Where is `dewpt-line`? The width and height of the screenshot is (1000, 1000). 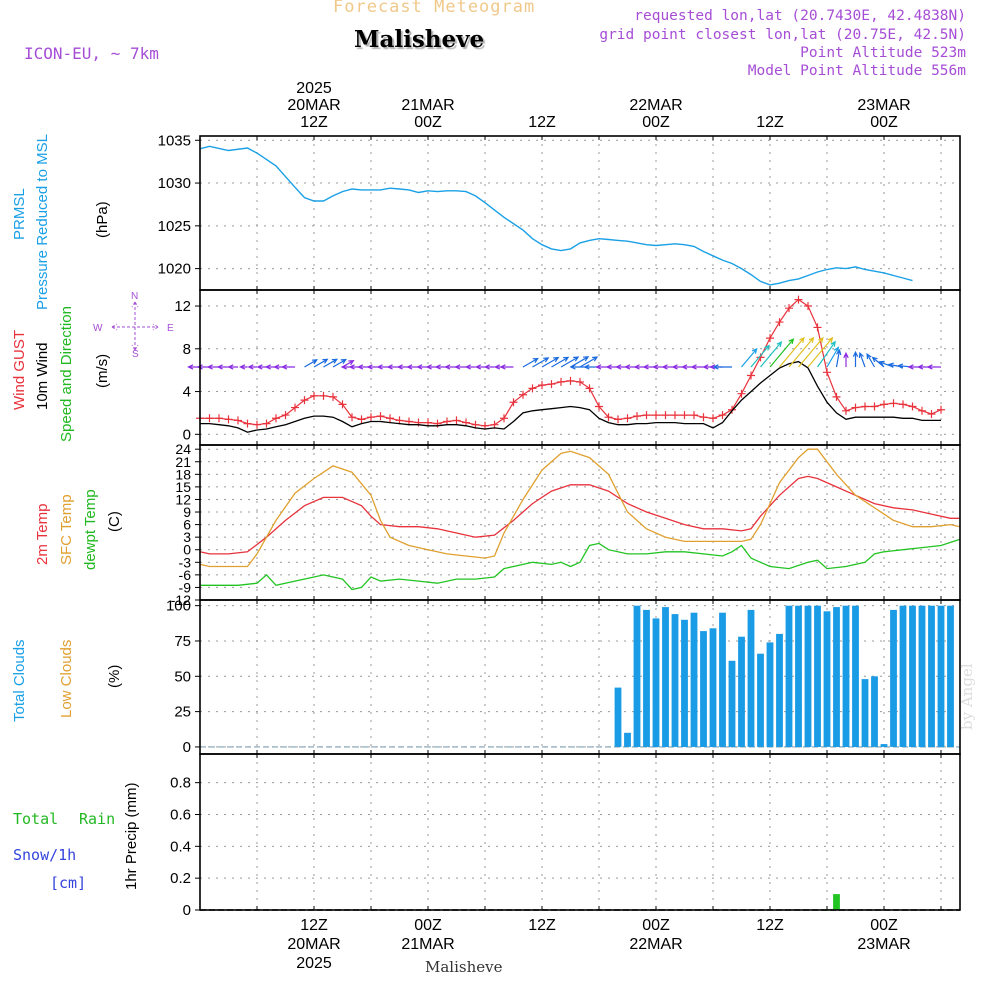 dewpt-line is located at coordinates (580, 564).